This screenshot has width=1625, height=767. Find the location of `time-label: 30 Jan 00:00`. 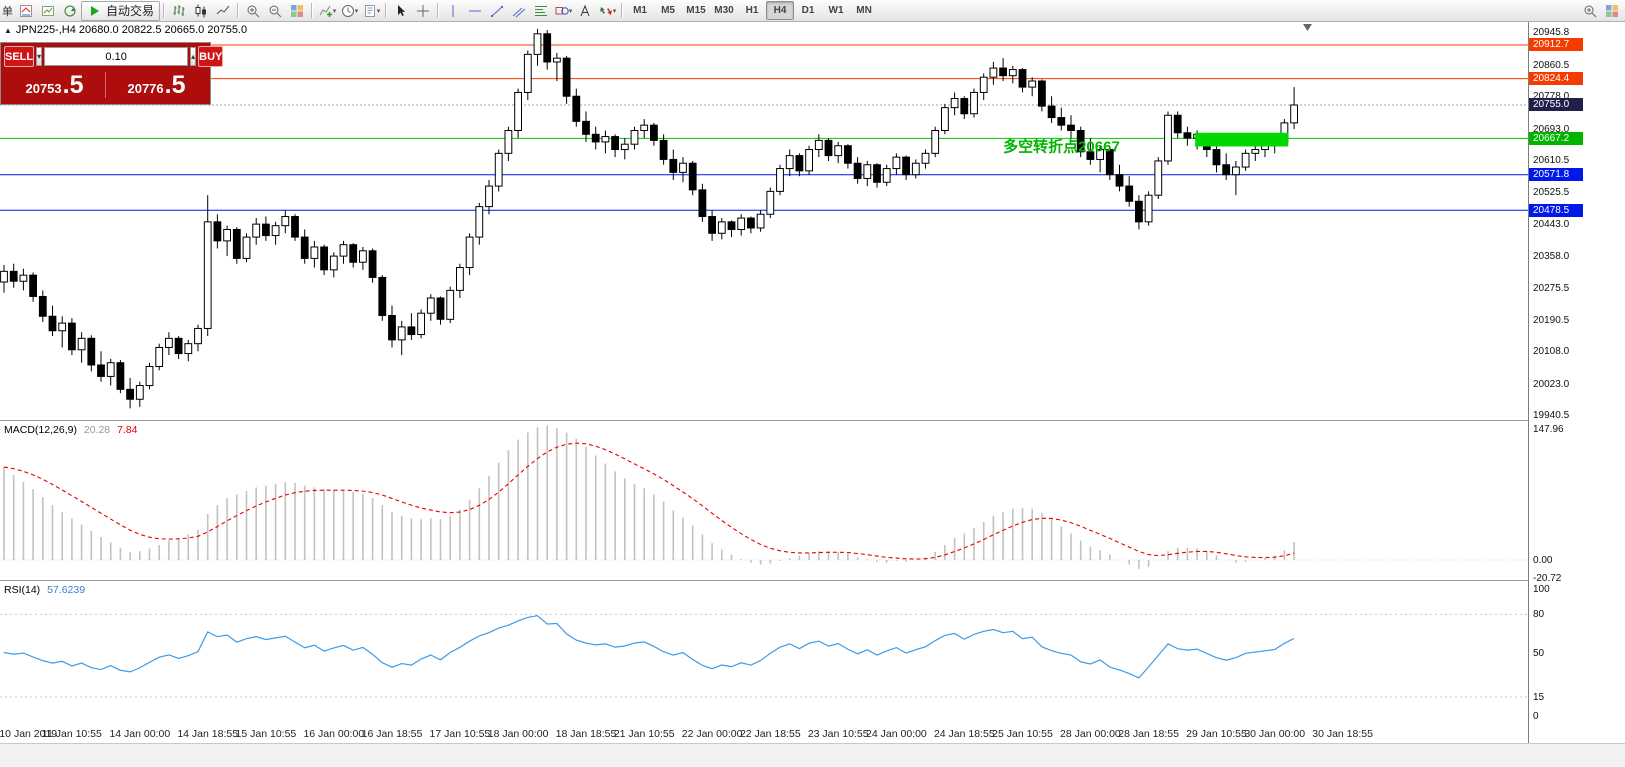

time-label: 30 Jan 00:00 is located at coordinates (1275, 734).